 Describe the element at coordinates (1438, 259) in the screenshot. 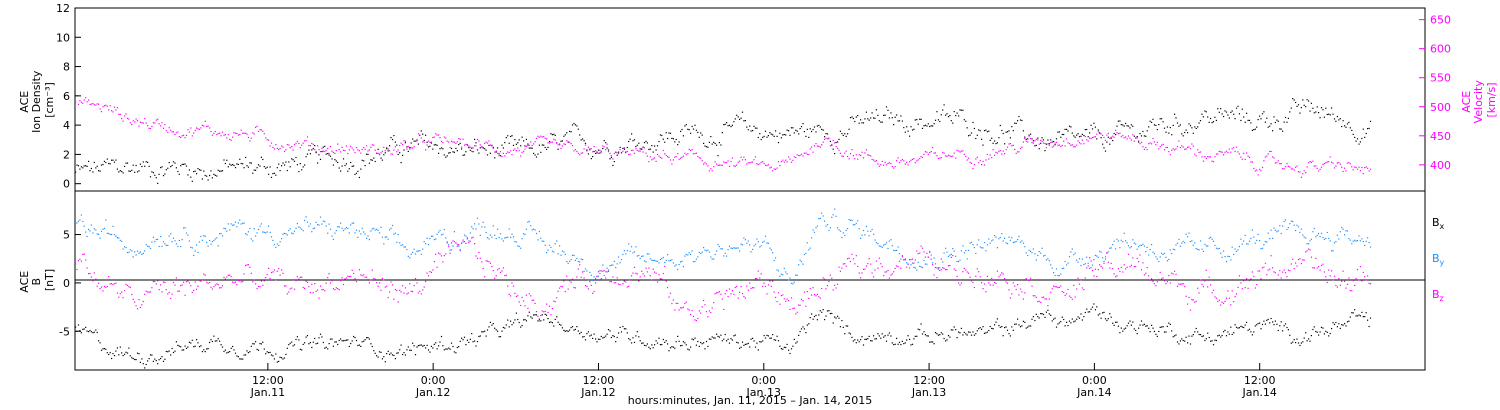

I see `legend-item-y: By` at that location.